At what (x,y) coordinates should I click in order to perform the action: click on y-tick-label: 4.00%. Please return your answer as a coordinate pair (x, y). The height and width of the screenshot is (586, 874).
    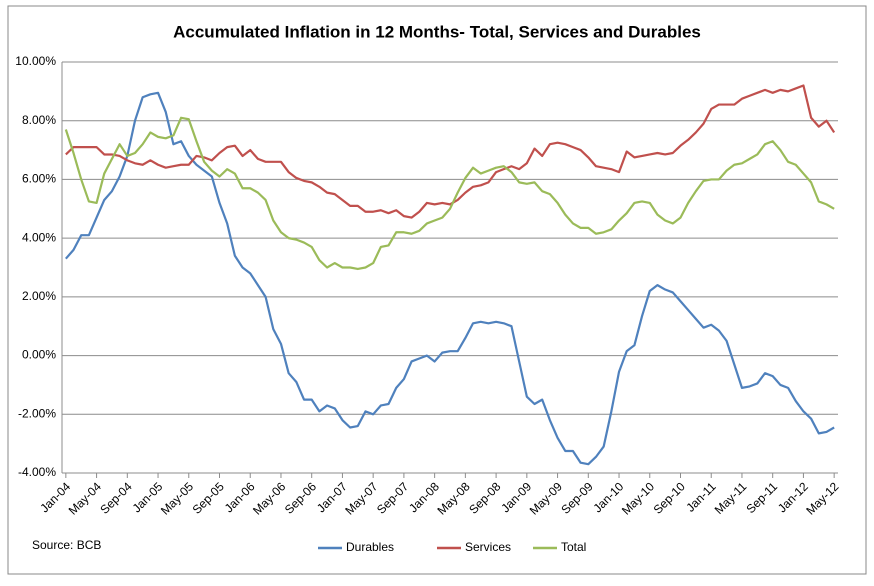
    Looking at the image, I should click on (39, 237).